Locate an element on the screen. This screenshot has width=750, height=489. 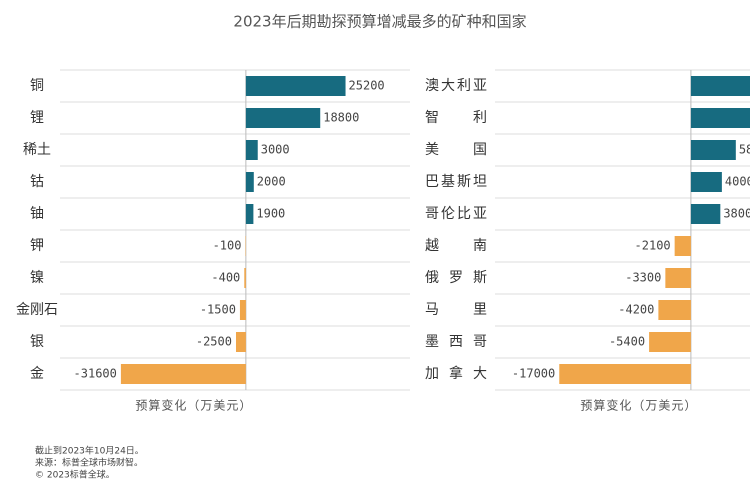
value-label: 3800 is located at coordinates (736, 214).